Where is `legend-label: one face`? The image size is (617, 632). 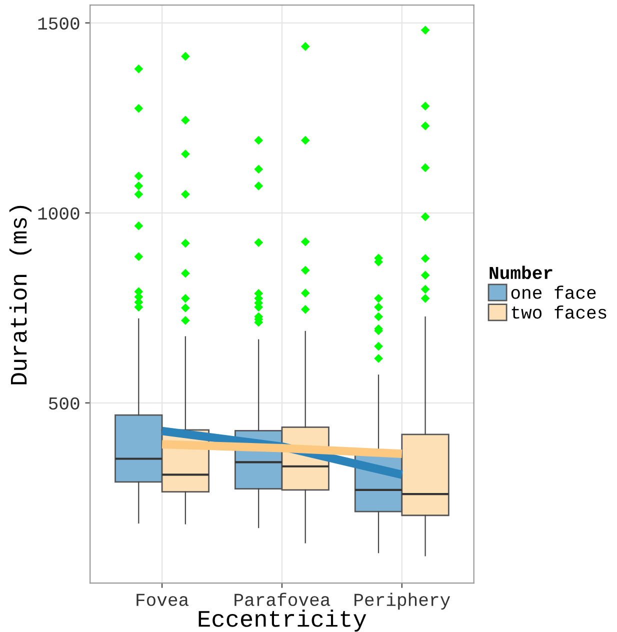 legend-label: one face is located at coordinates (553, 292).